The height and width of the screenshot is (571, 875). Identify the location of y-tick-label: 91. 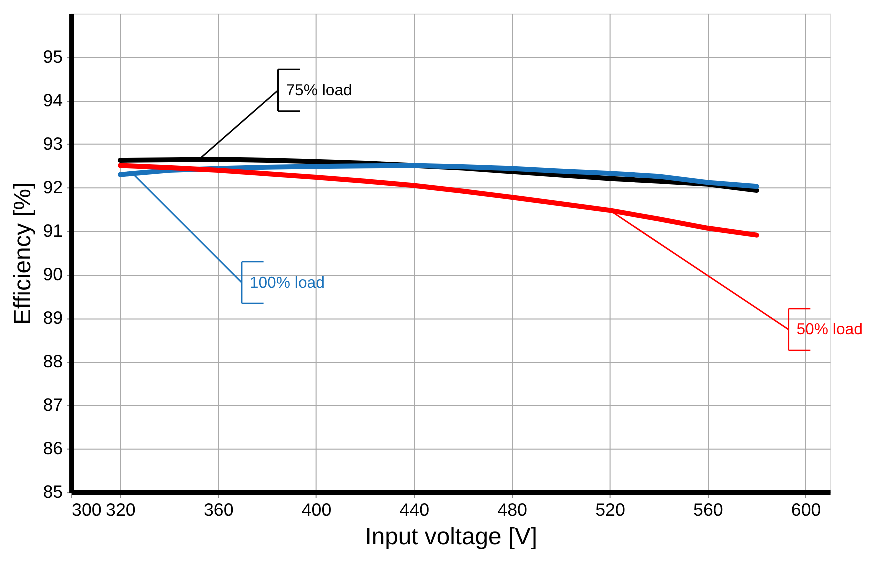
(53, 230).